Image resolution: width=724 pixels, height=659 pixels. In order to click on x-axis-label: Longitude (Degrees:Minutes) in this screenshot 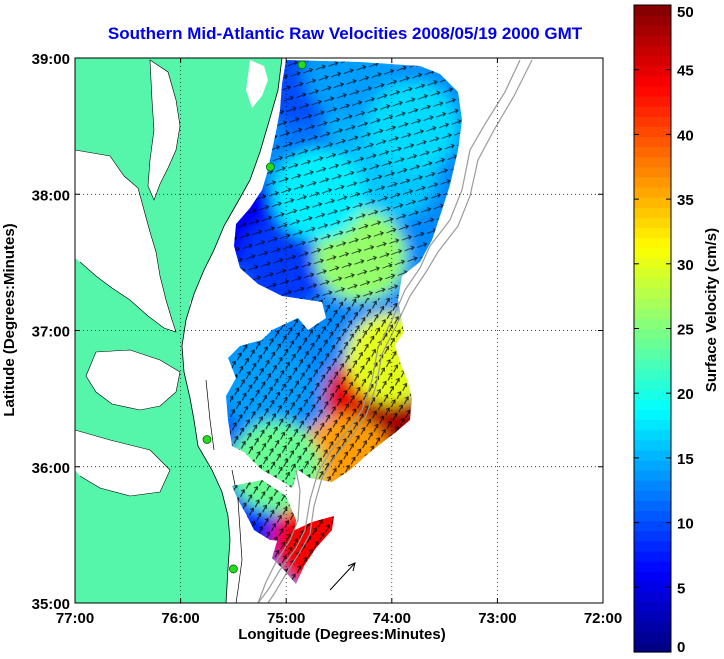, I will do `click(342, 634)`.